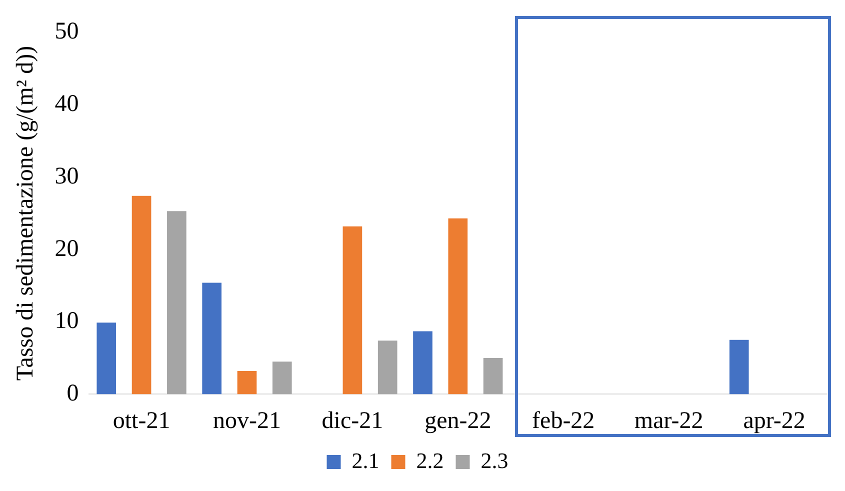 This screenshot has width=845, height=491. Describe the element at coordinates (141, 421) in the screenshot. I see `x-tick-label: ott-21` at that location.